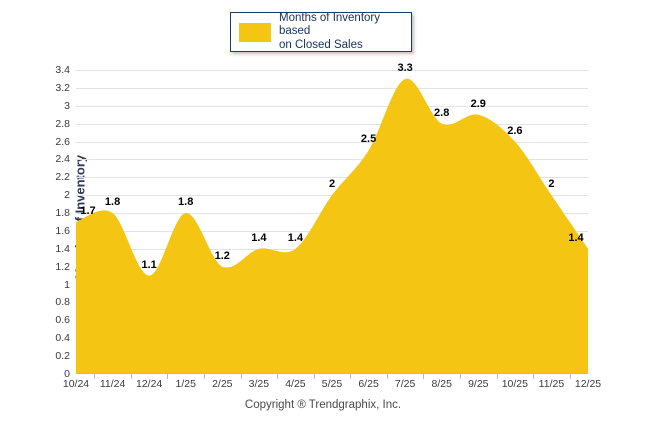 This screenshot has width=646, height=434. I want to click on legend-swatch-icon, so click(255, 32).